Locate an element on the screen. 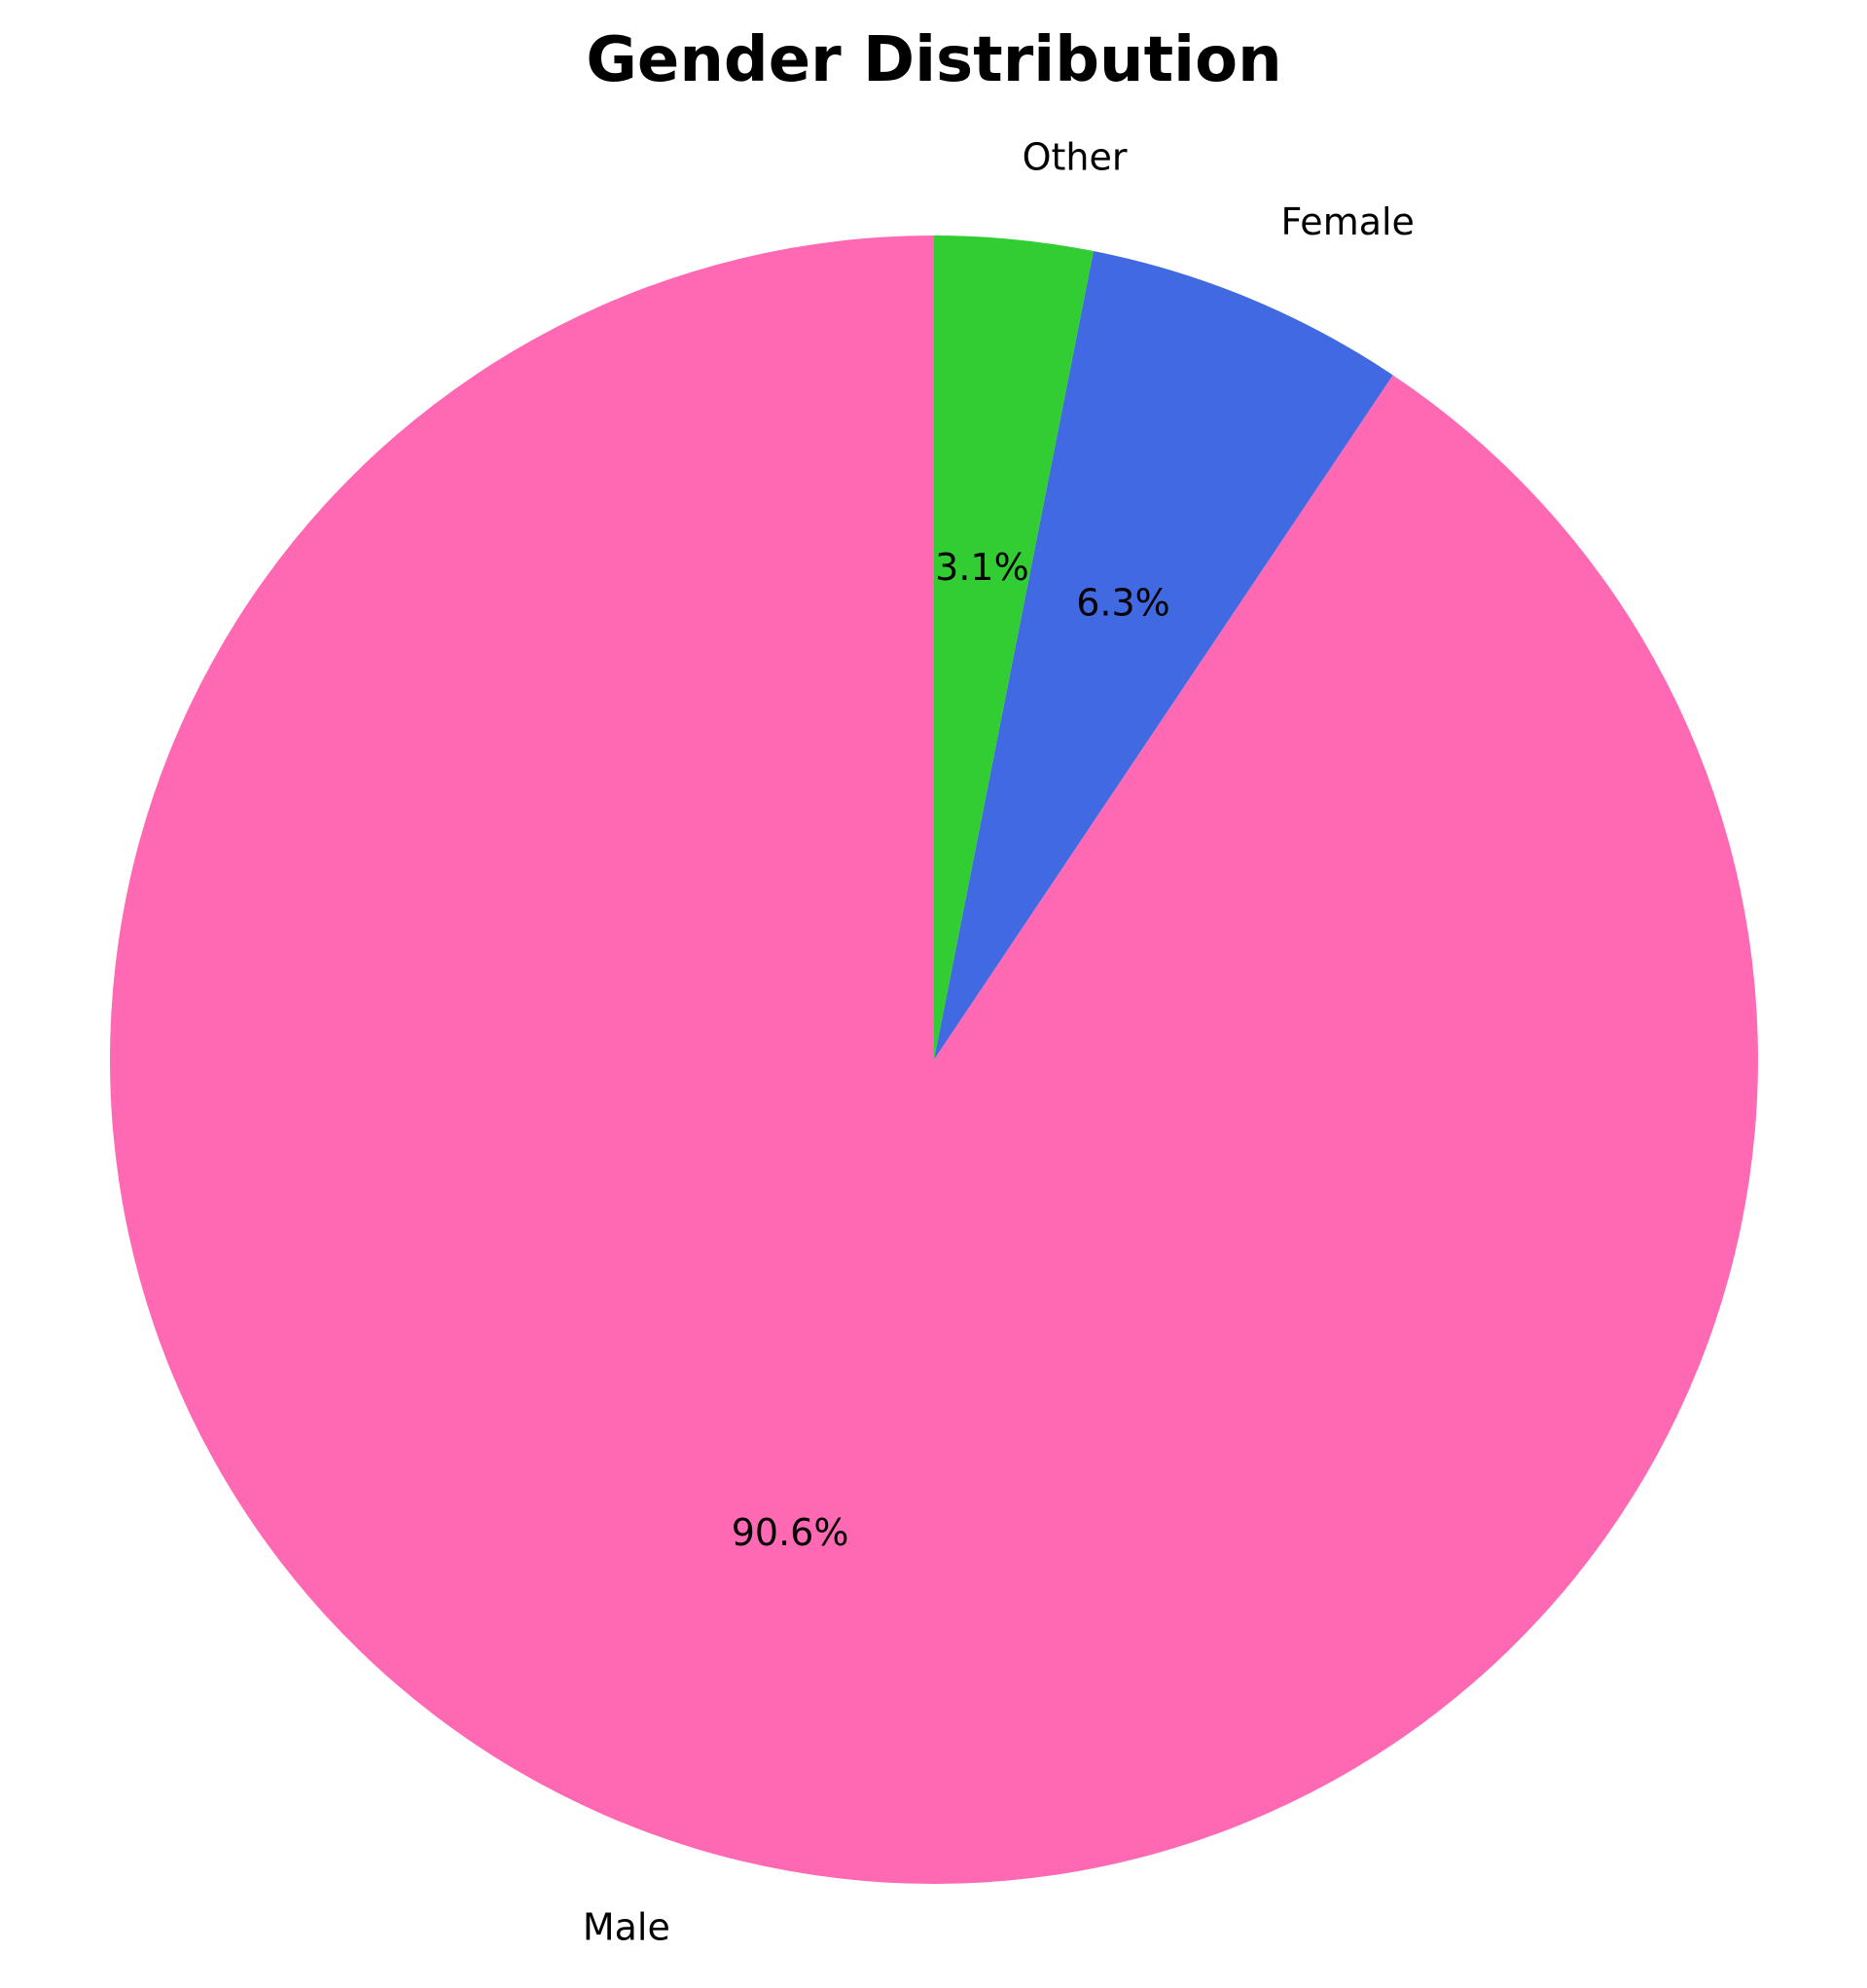  percent-label-other: 3.1% is located at coordinates (982, 567).